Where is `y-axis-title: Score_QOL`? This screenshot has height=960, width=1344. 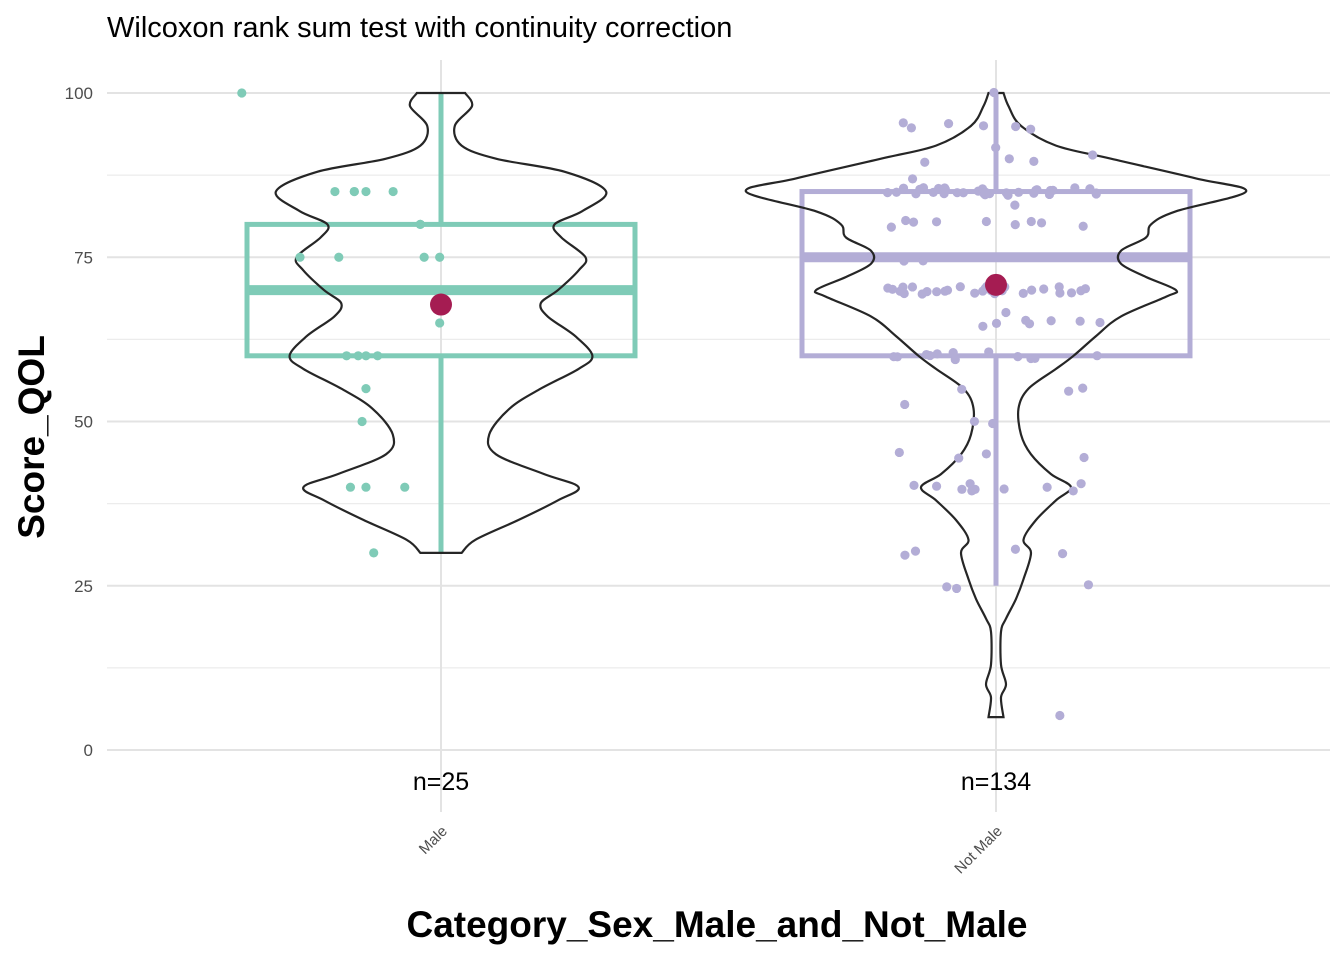
y-axis-title: Score_QOL is located at coordinates (31, 437).